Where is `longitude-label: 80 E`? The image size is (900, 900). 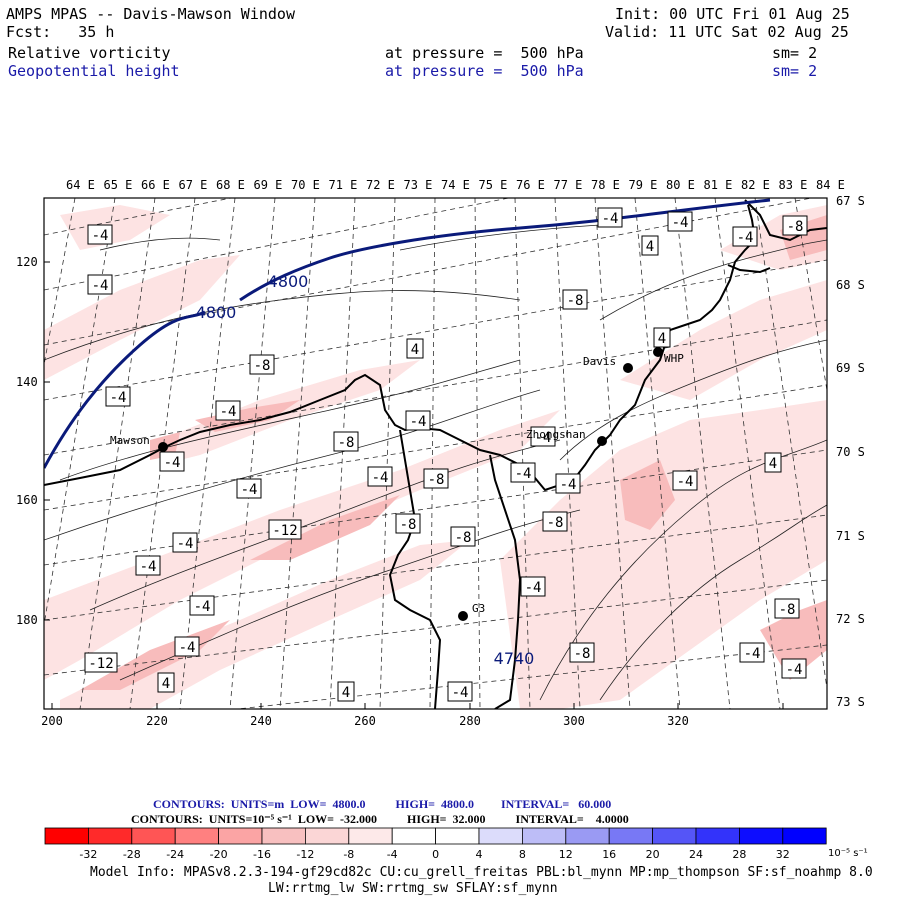
longitude-label: 80 E is located at coordinates (680, 185).